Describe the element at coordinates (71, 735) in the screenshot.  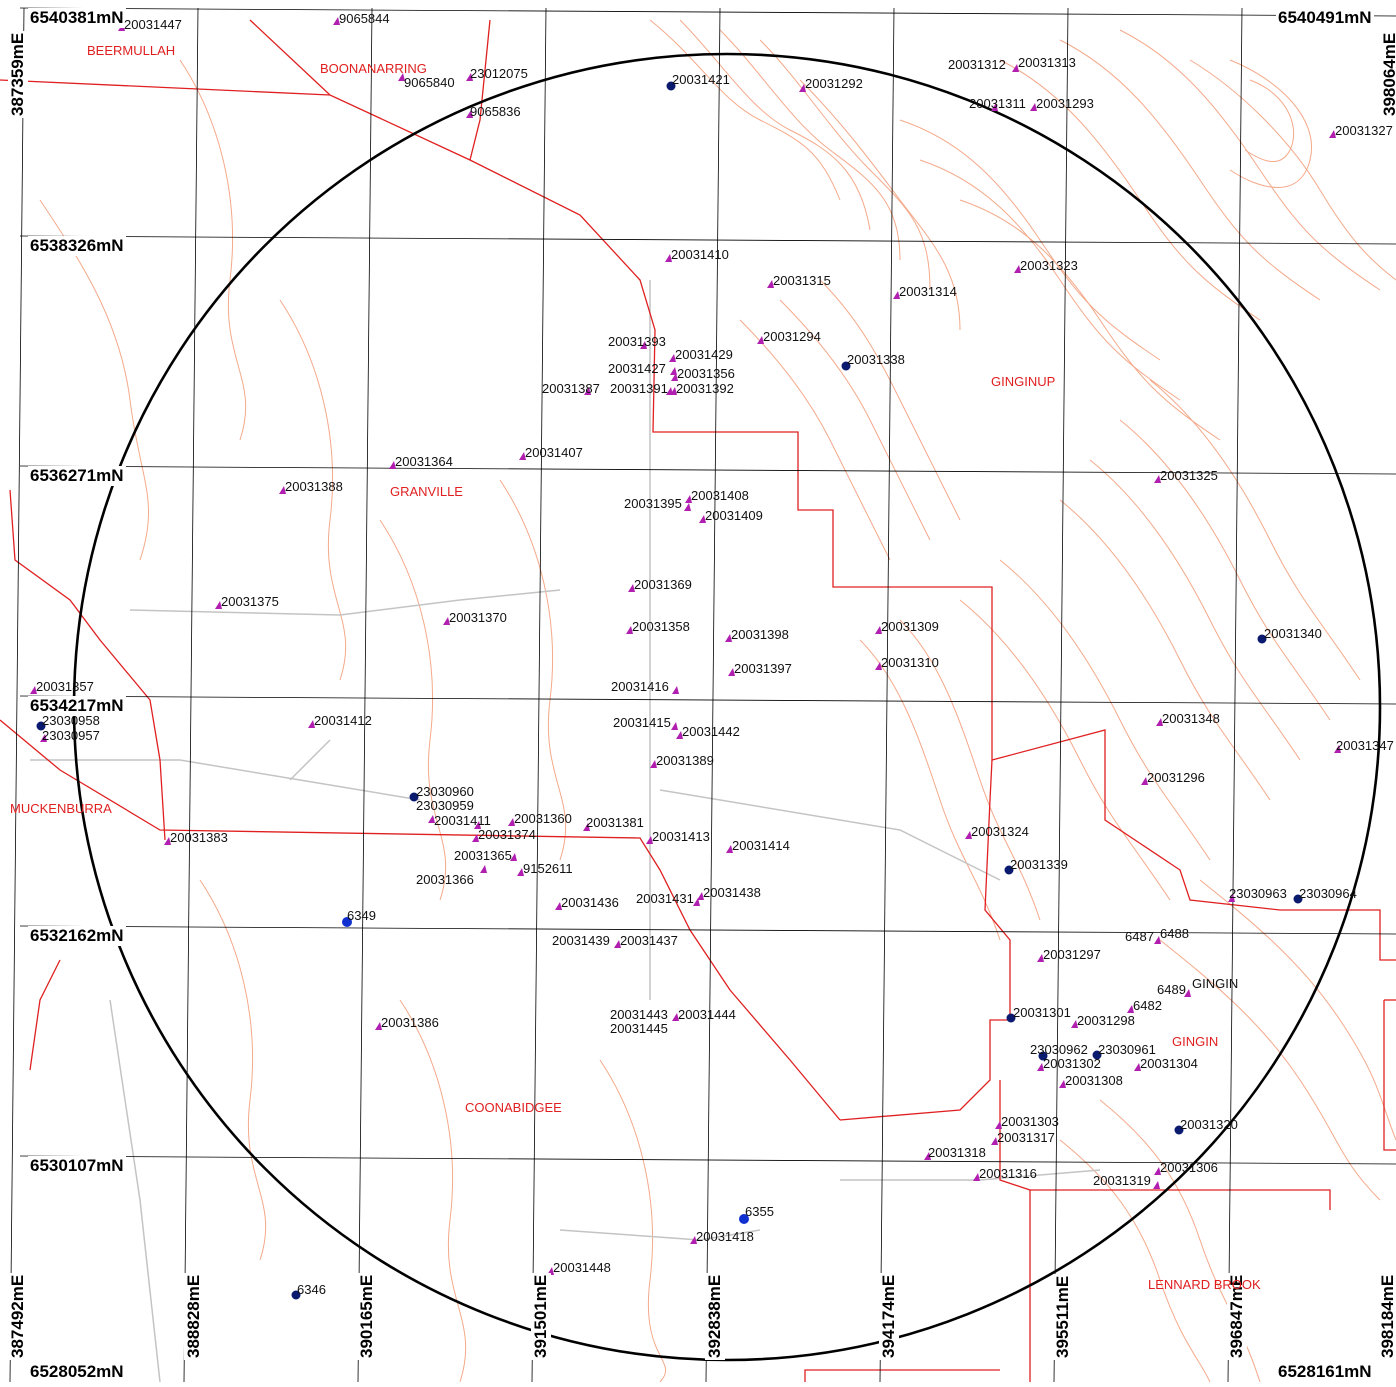
I see `bore-id-label: 23030957` at that location.